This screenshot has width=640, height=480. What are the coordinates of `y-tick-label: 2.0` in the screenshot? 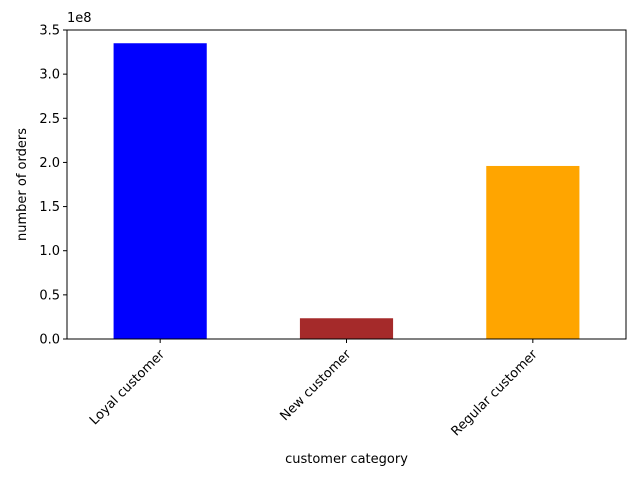 It's located at (49, 163).